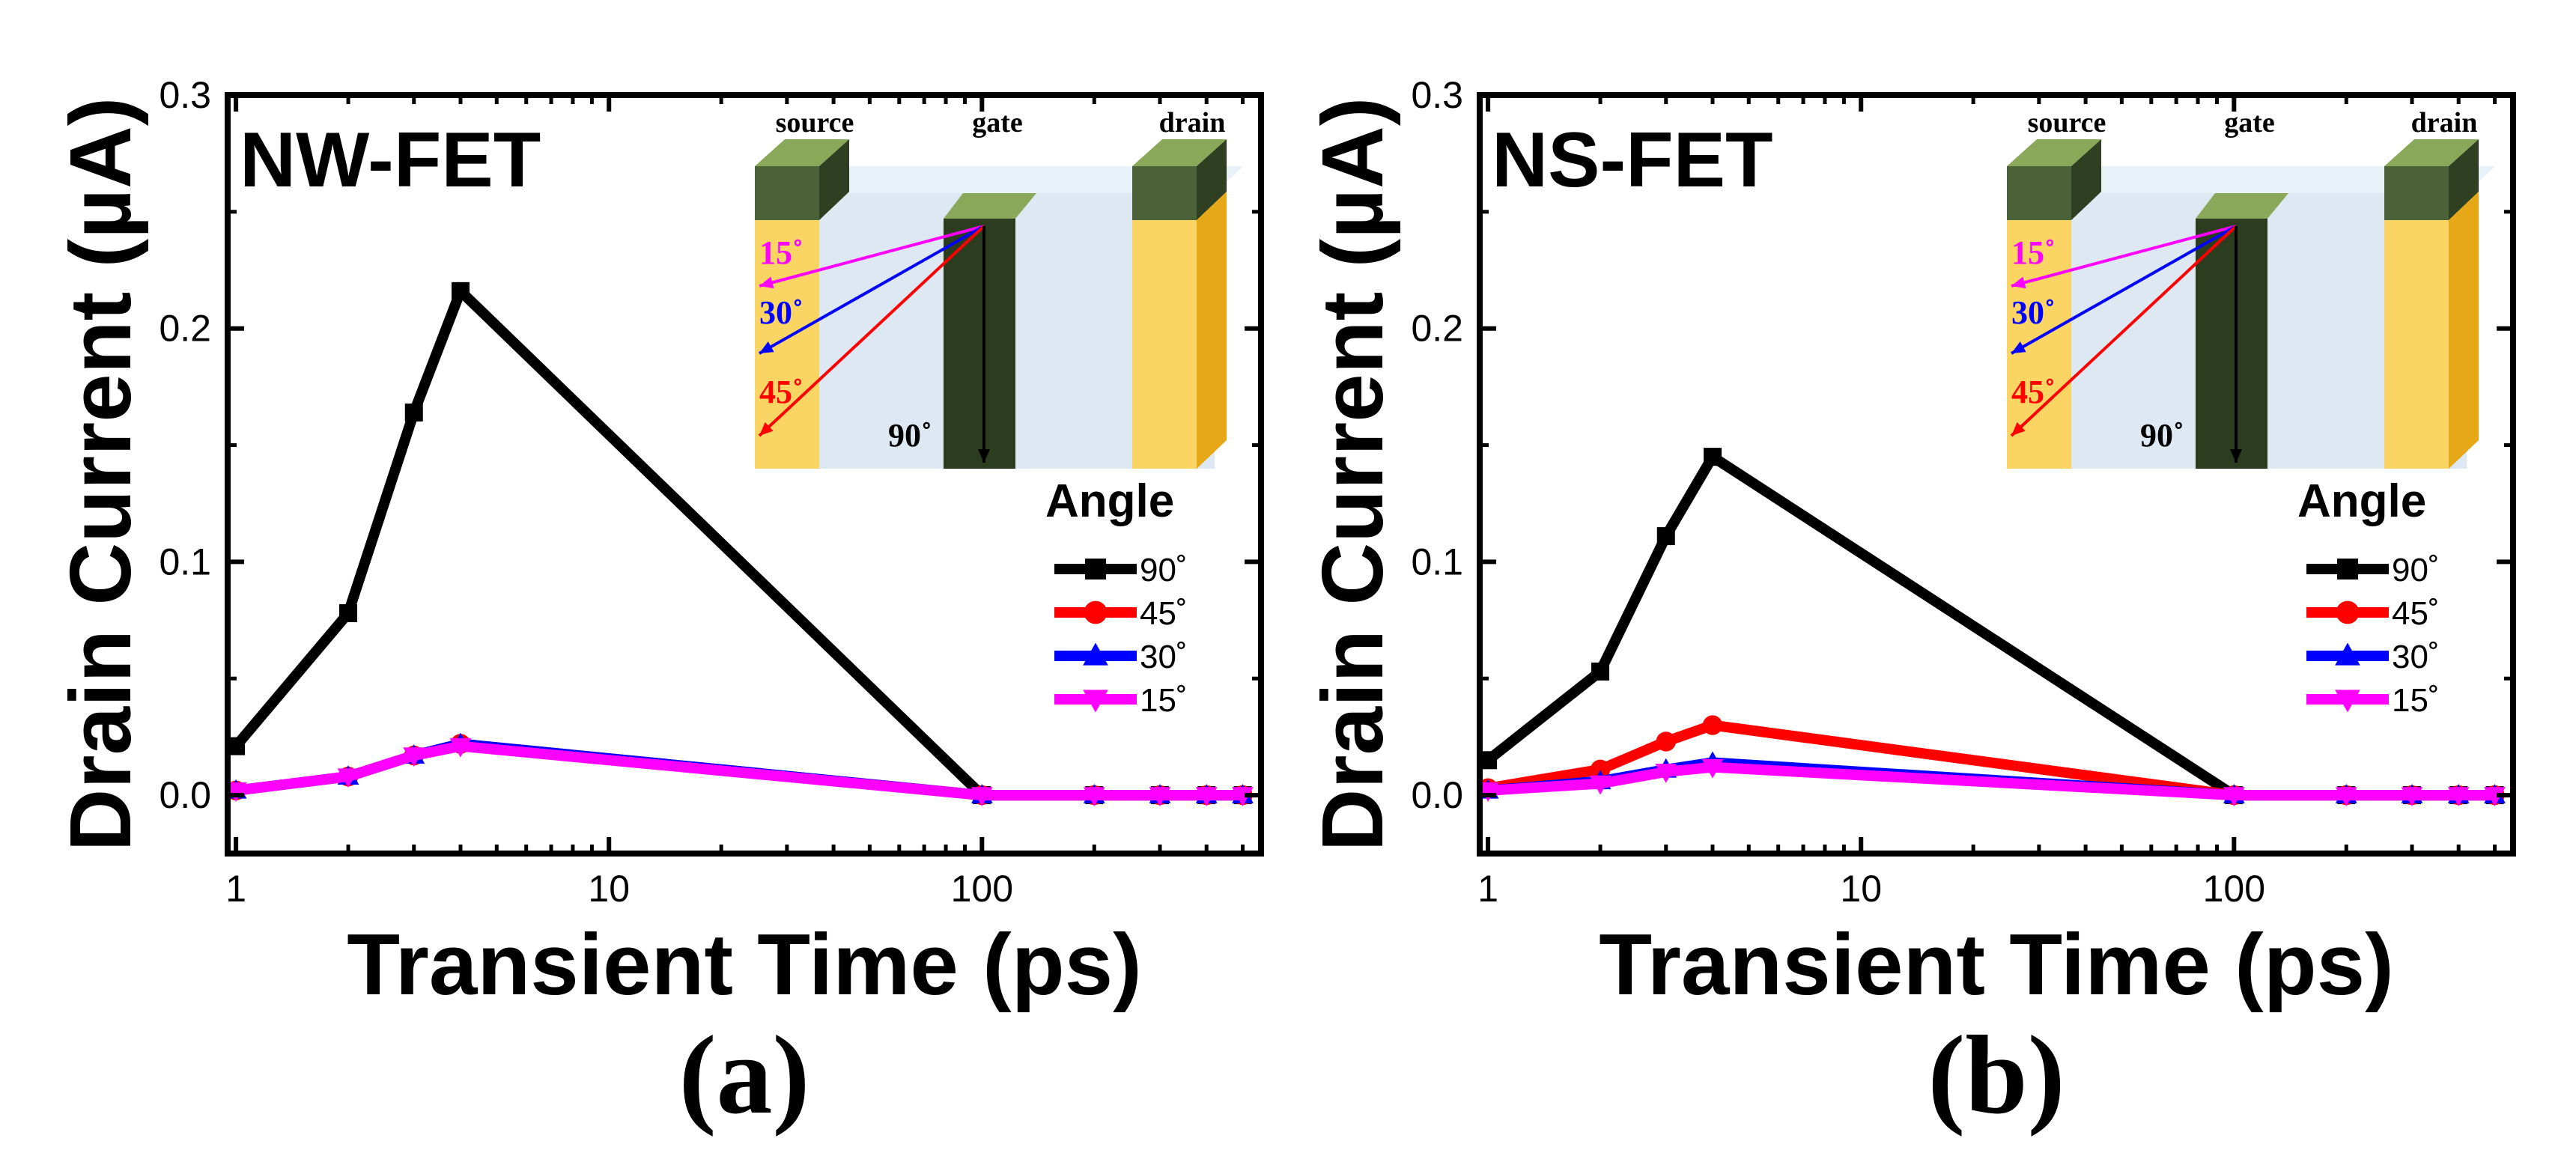  What do you see at coordinates (1991, 627) in the screenshot?
I see `series-group` at bounding box center [1991, 627].